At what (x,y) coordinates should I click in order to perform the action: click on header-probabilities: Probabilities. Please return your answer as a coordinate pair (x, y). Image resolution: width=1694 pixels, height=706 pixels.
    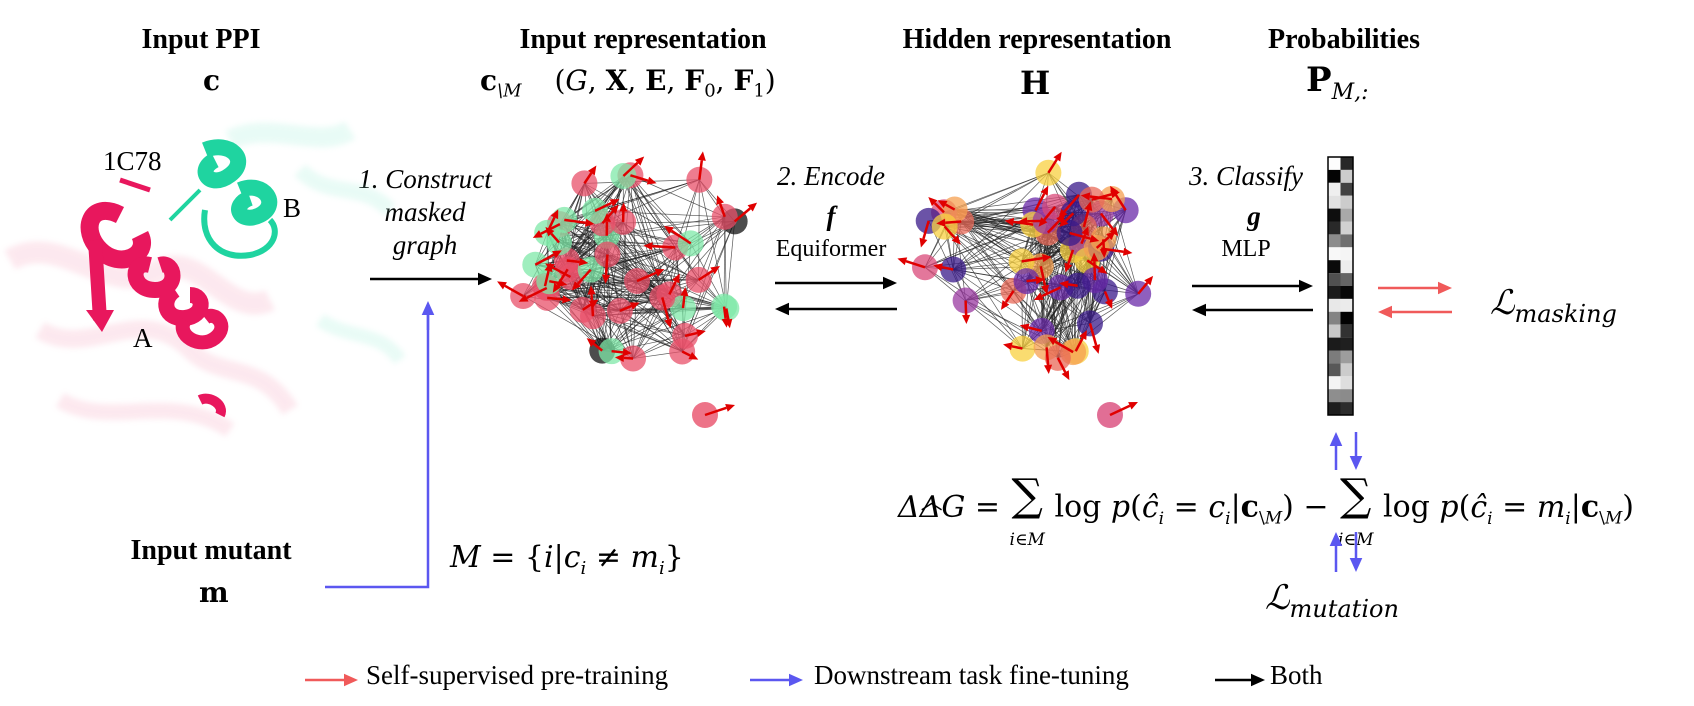
    Looking at the image, I should click on (1344, 39).